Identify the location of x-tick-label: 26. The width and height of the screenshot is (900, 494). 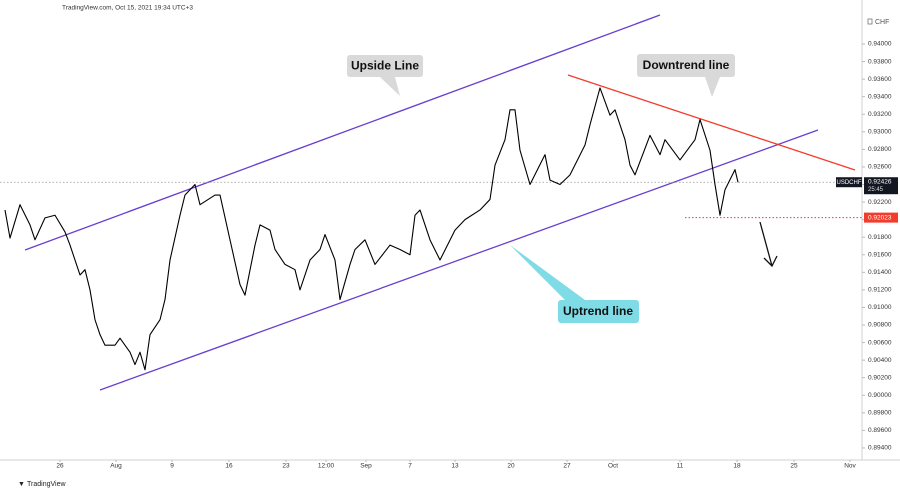
(60, 466).